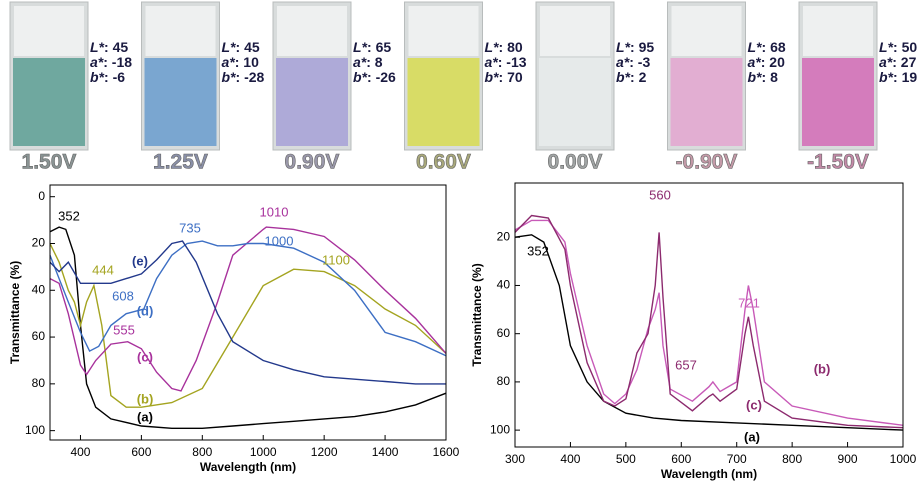  I want to click on annotation: 555, so click(124, 329).